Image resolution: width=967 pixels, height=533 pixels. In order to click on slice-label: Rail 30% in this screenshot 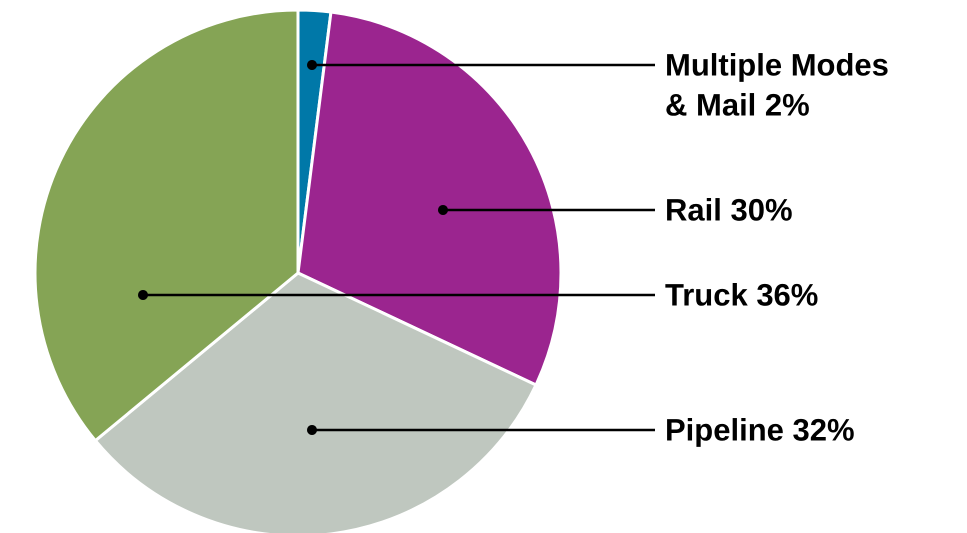, I will do `click(729, 210)`.